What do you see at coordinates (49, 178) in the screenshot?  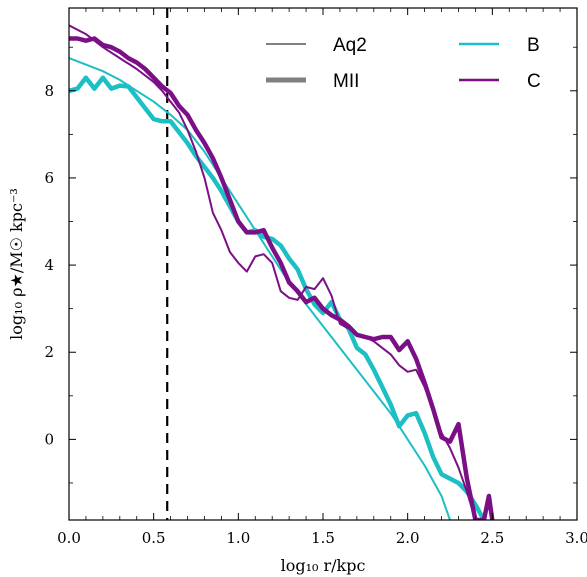 I see `y-tick-label: 6` at bounding box center [49, 178].